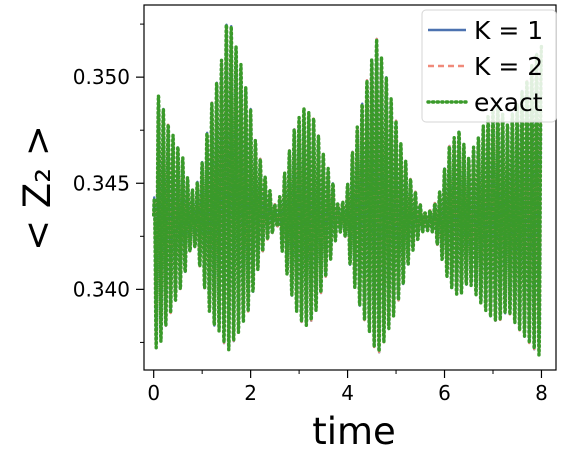 The image size is (574, 453). What do you see at coordinates (101, 77) in the screenshot?
I see `y-tick-label: 0.350` at bounding box center [101, 77].